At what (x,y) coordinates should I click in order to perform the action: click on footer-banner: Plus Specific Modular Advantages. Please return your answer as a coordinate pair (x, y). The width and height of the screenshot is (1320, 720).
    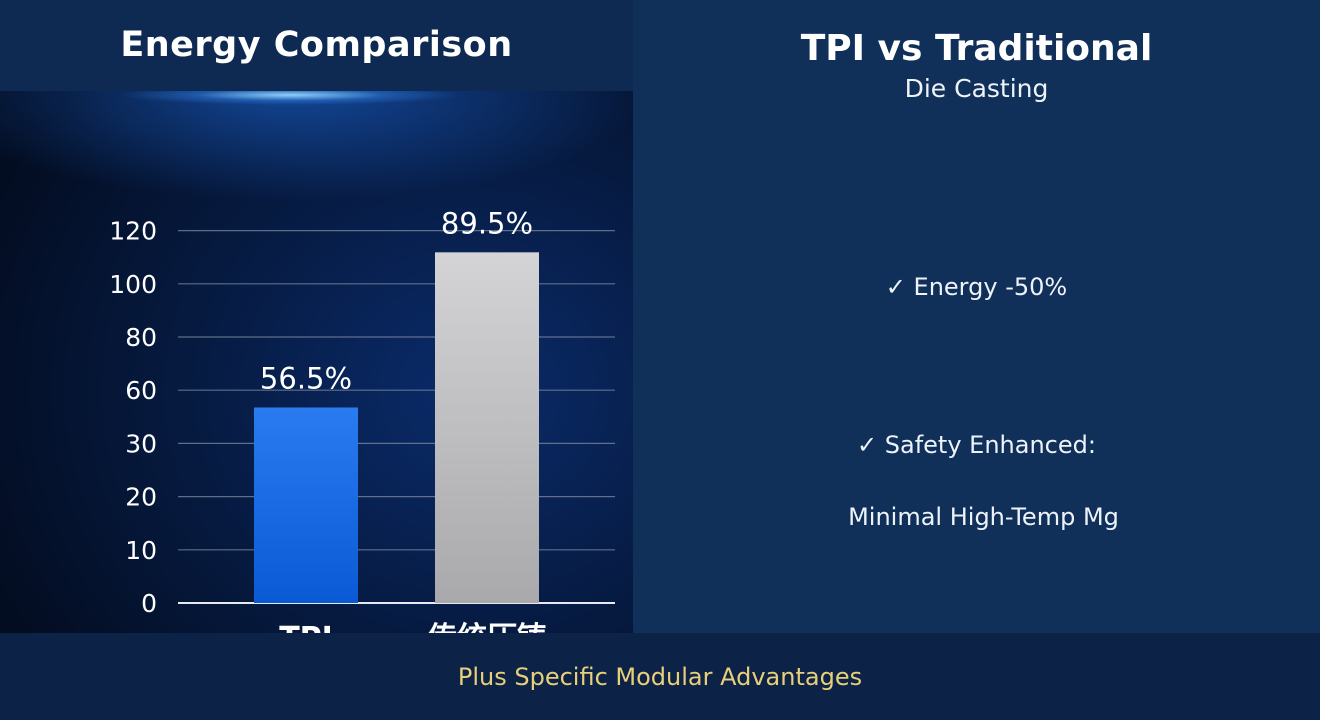
    Looking at the image, I should click on (660, 676).